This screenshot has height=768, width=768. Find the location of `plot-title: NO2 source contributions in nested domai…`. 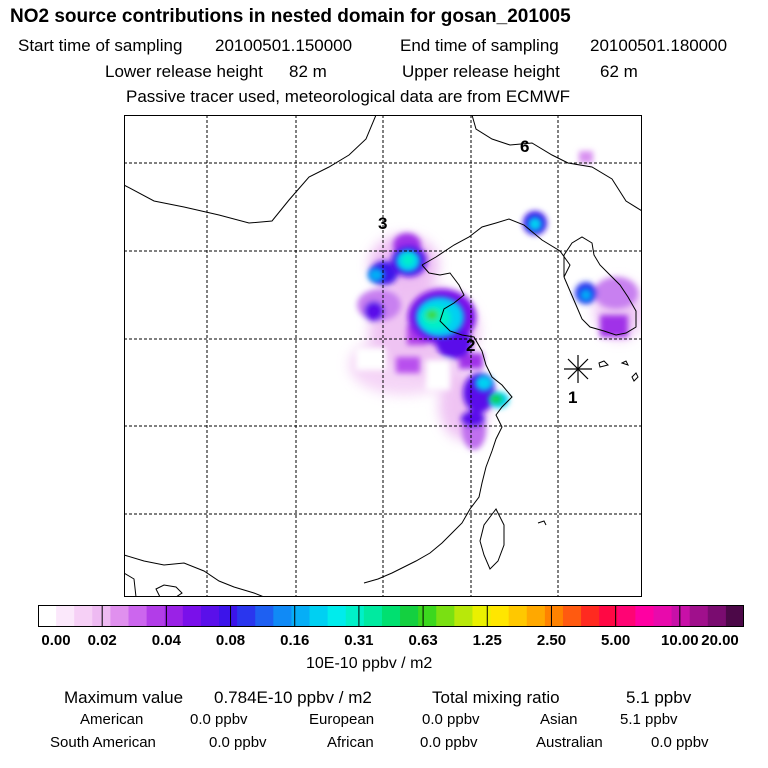

plot-title: NO2 source contributions in nested domai… is located at coordinates (290, 16).